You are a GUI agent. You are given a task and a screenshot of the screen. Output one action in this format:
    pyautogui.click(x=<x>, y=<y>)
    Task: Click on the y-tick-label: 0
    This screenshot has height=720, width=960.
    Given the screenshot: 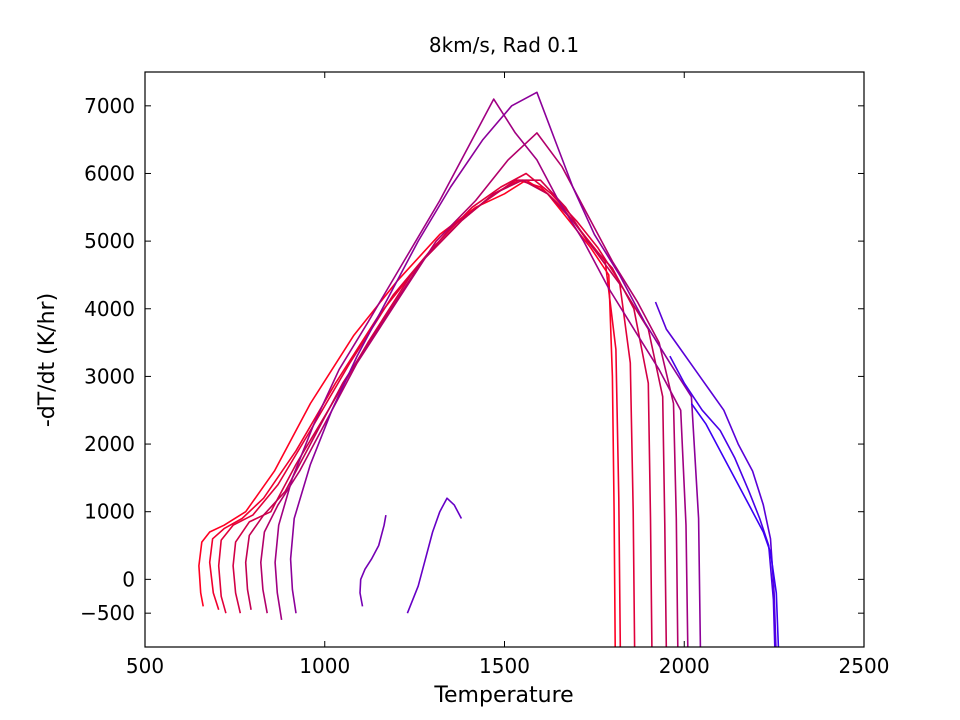 What is the action you would take?
    pyautogui.click(x=128, y=579)
    